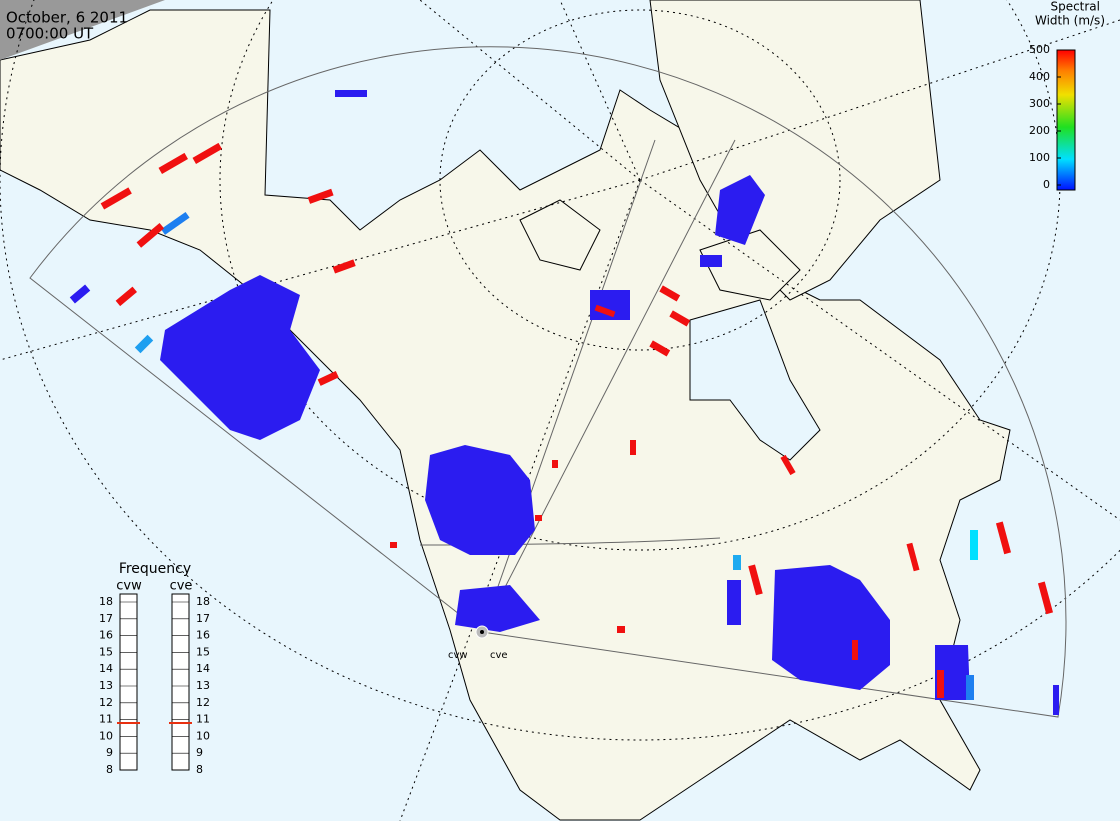 Image resolution: width=1120 pixels, height=821 pixels. I want to click on colorbar-tick-label: 300, so click(1039, 103).